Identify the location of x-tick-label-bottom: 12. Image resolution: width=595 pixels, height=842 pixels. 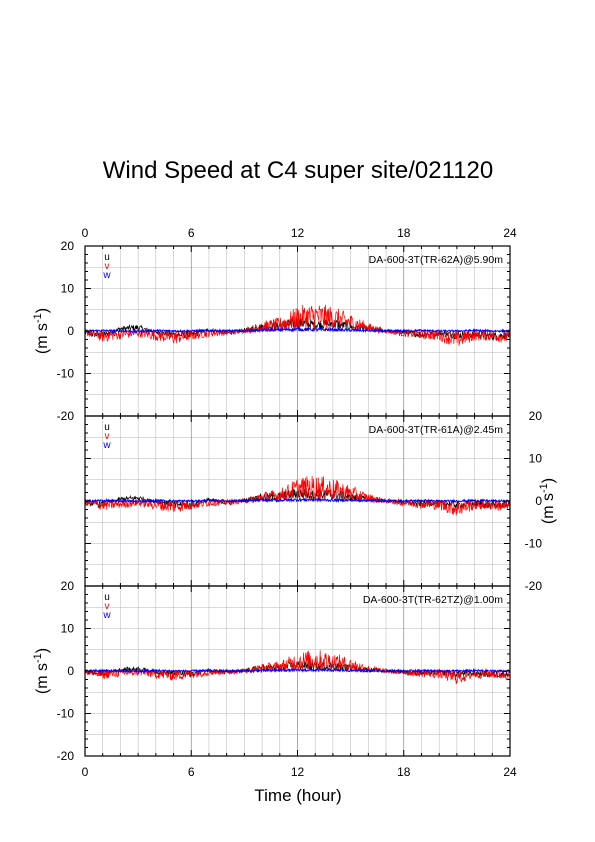
(298, 772).